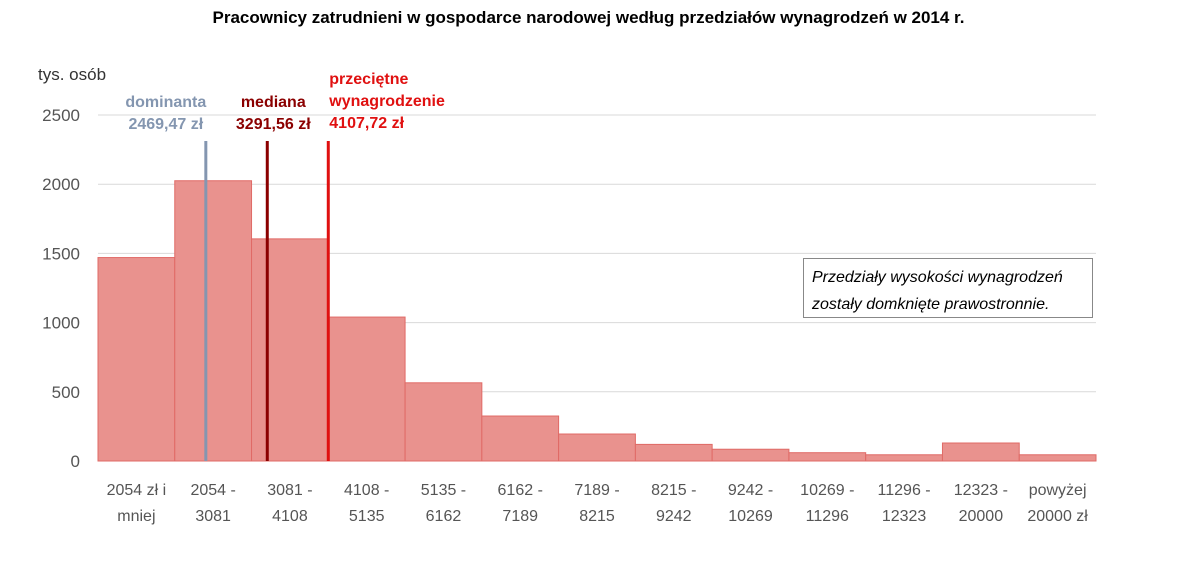 Image resolution: width=1177 pixels, height=561 pixels. Describe the element at coordinates (61, 323) in the screenshot. I see `y-tick-label: 1000` at that location.